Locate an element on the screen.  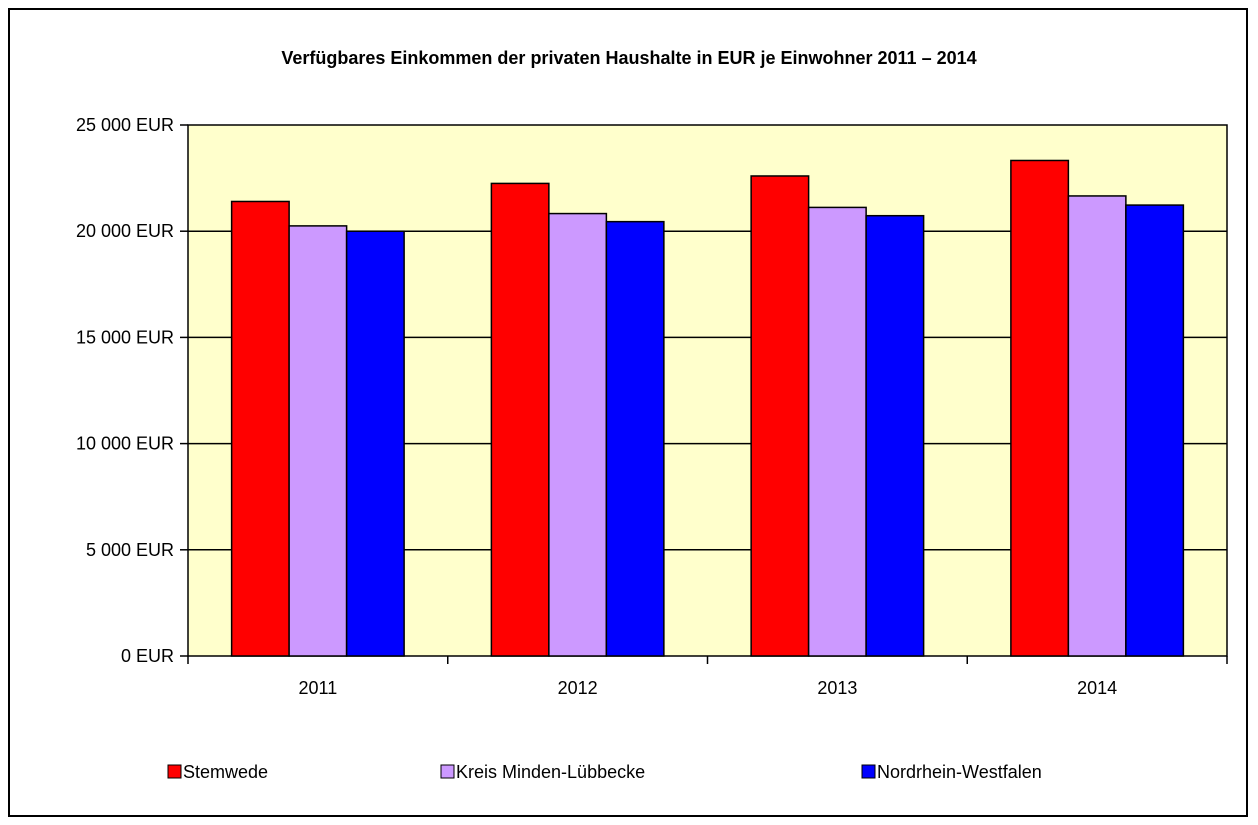
y-tick-label: 5 000 EUR is located at coordinates (130, 550).